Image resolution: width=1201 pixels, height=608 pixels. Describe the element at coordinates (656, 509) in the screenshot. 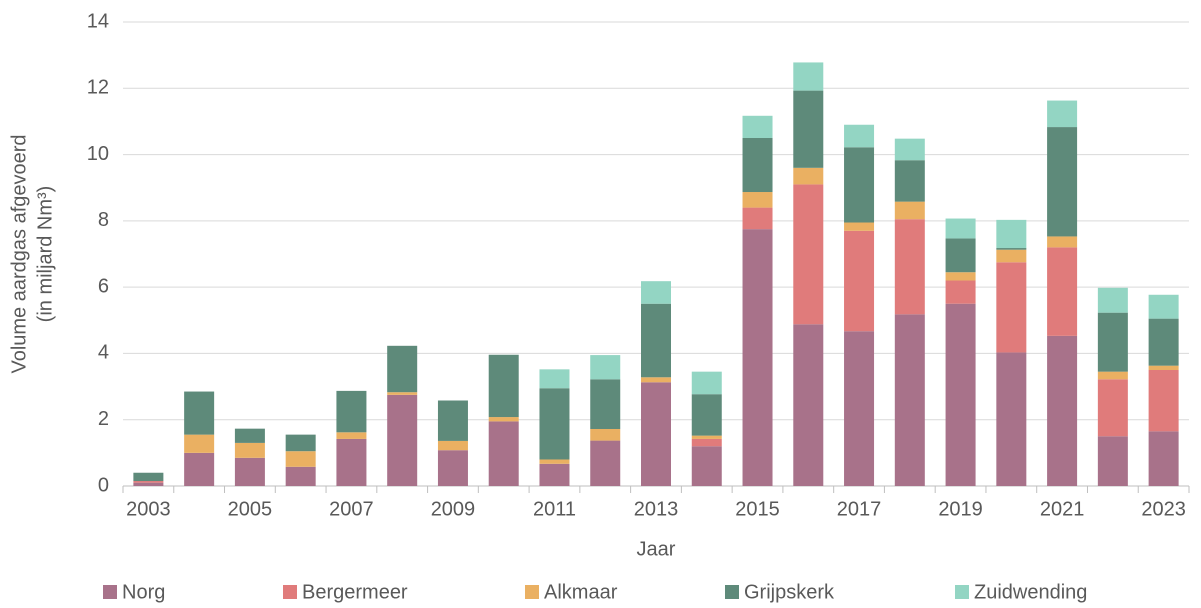

I see `x-tick-label: 2013` at that location.